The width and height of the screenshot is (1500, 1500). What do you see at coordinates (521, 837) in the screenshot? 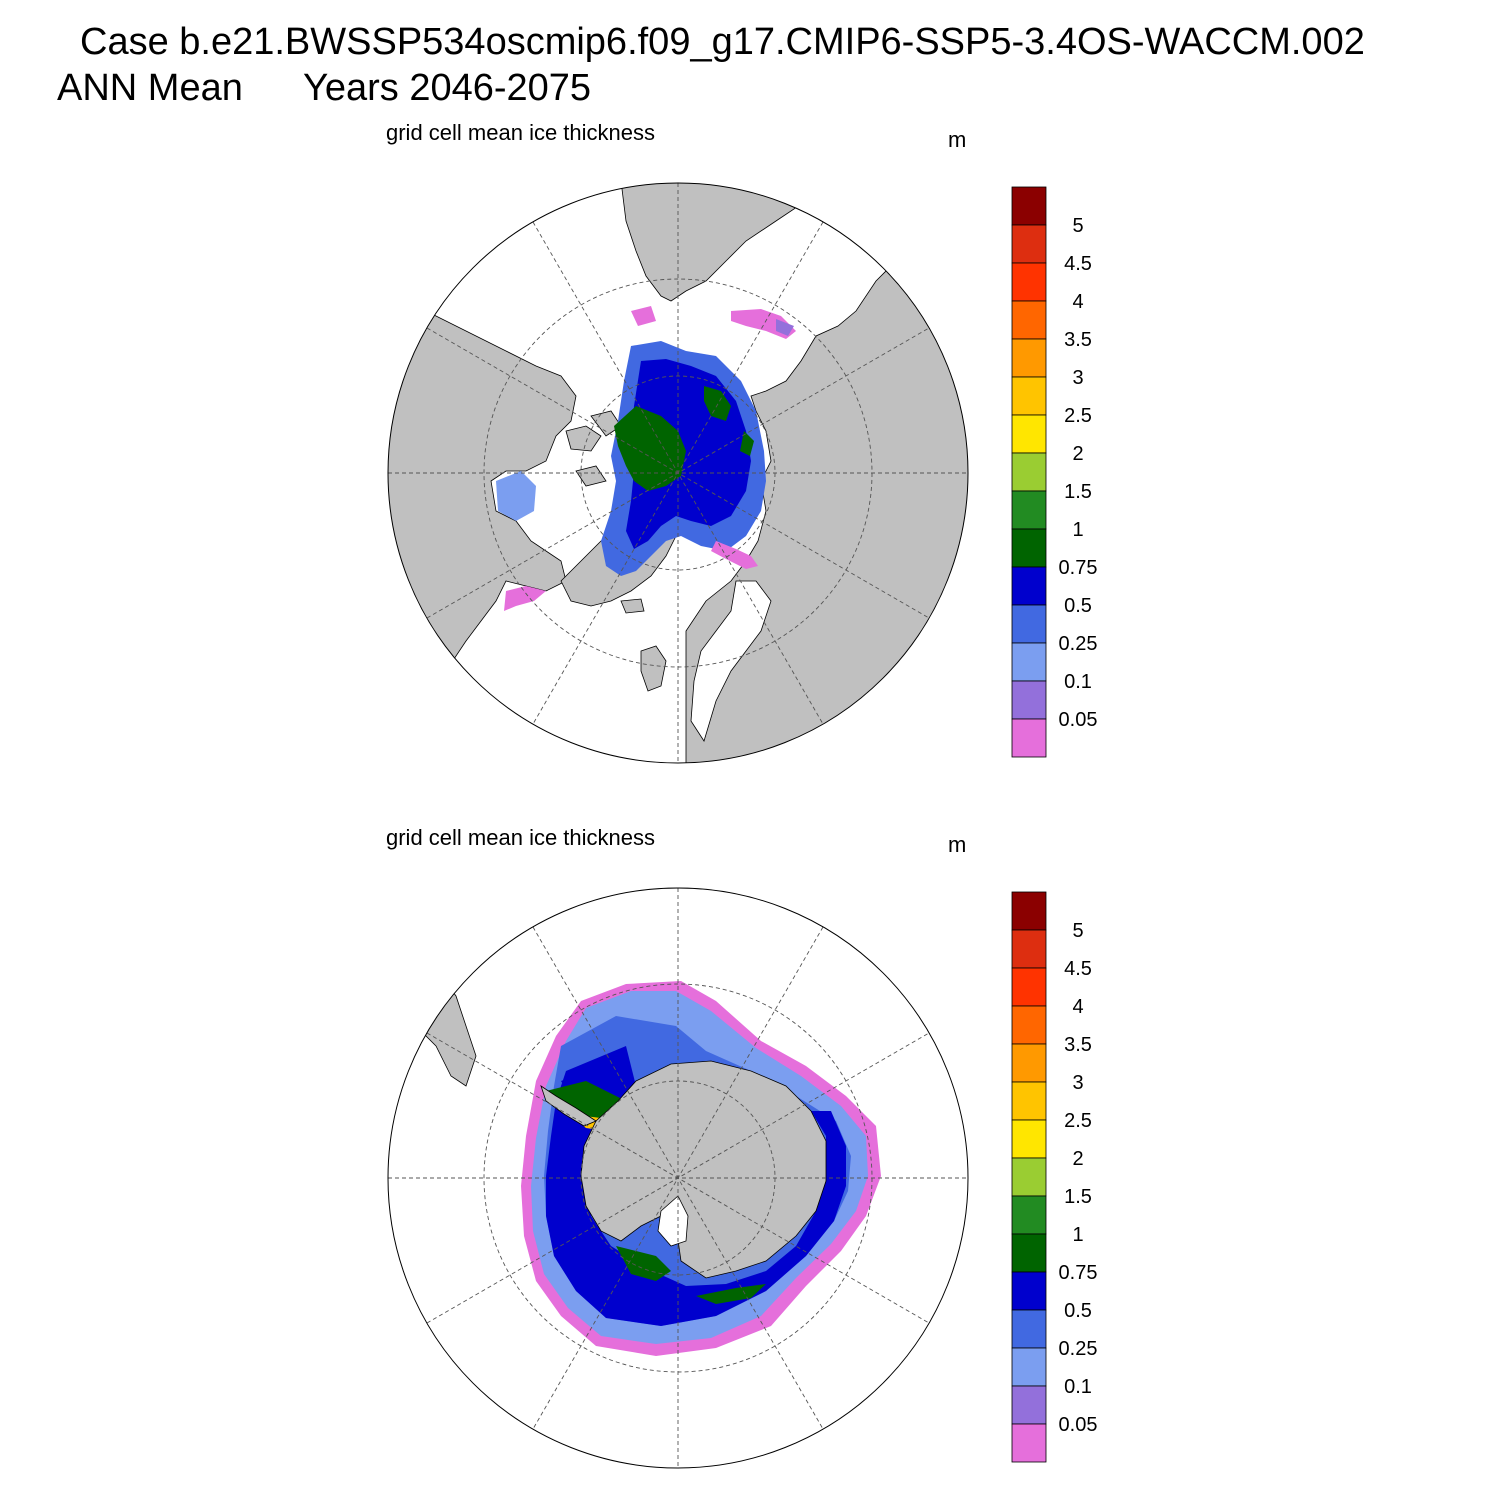
I see `south-panel-title: grid cell mean ice thickness` at bounding box center [521, 837].